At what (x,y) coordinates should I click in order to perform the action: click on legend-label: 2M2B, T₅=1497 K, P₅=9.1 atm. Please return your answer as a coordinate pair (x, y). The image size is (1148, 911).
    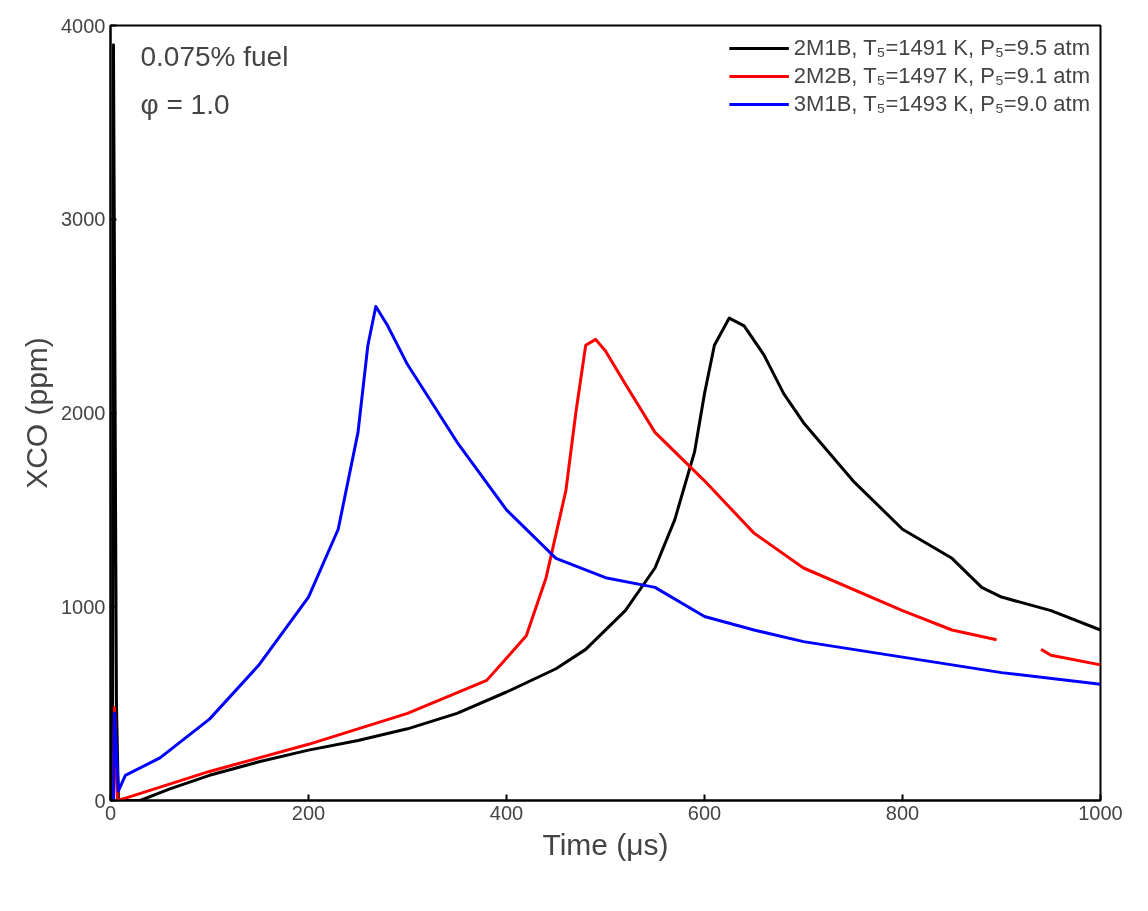
    Looking at the image, I should click on (941, 76).